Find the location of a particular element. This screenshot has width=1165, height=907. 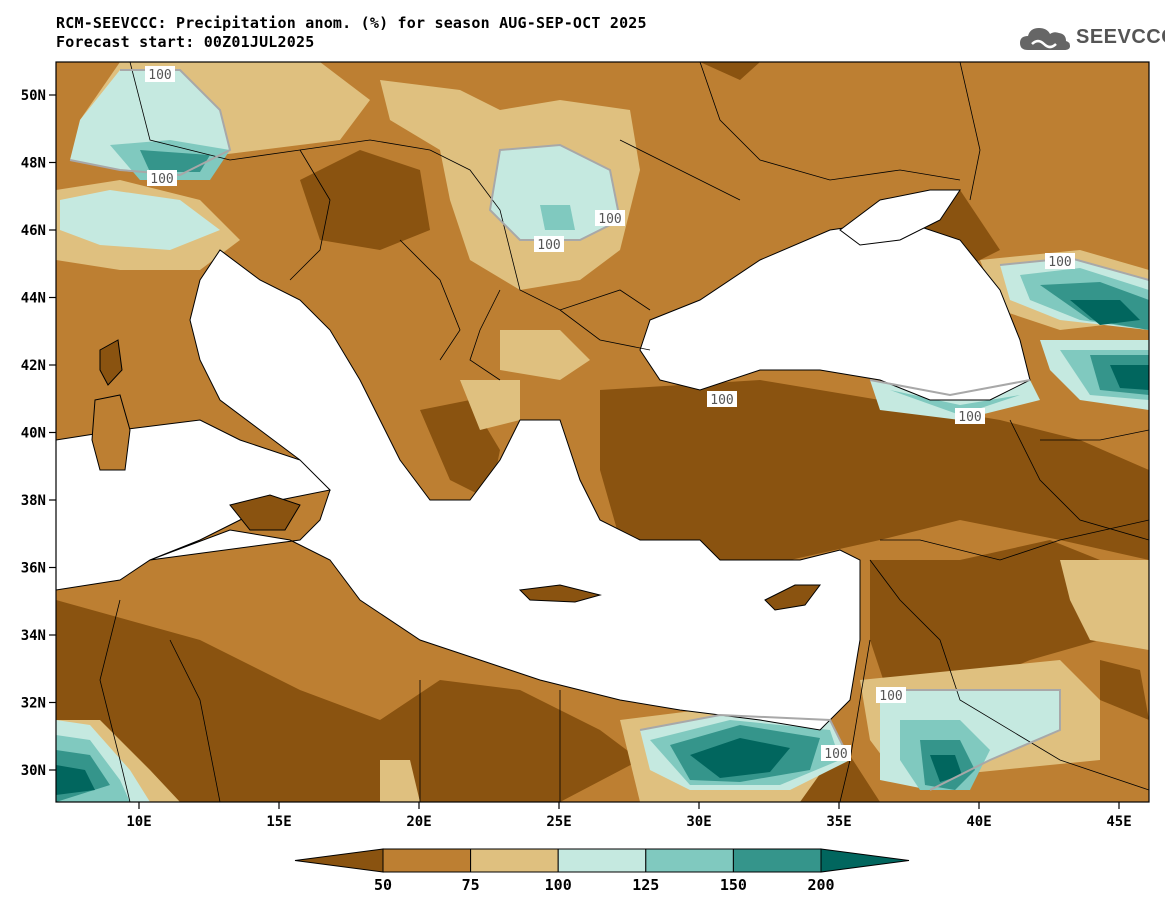

y-tick-label: 44N is located at coordinates (33, 299).